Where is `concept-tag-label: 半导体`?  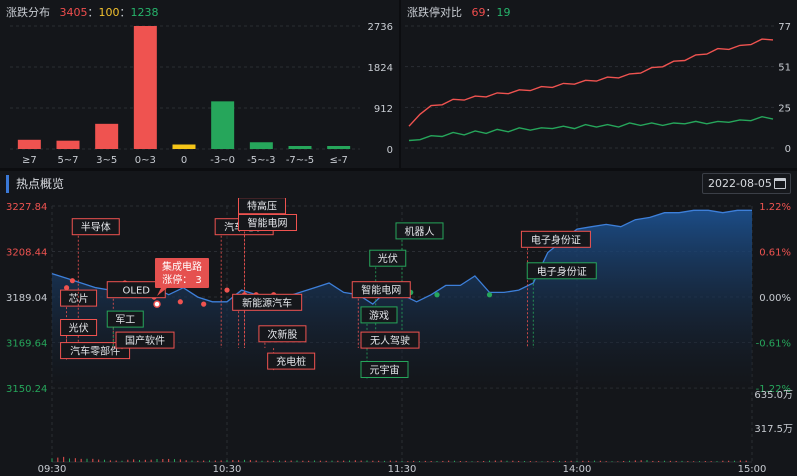 concept-tag-label: 半导体 is located at coordinates (96, 227).